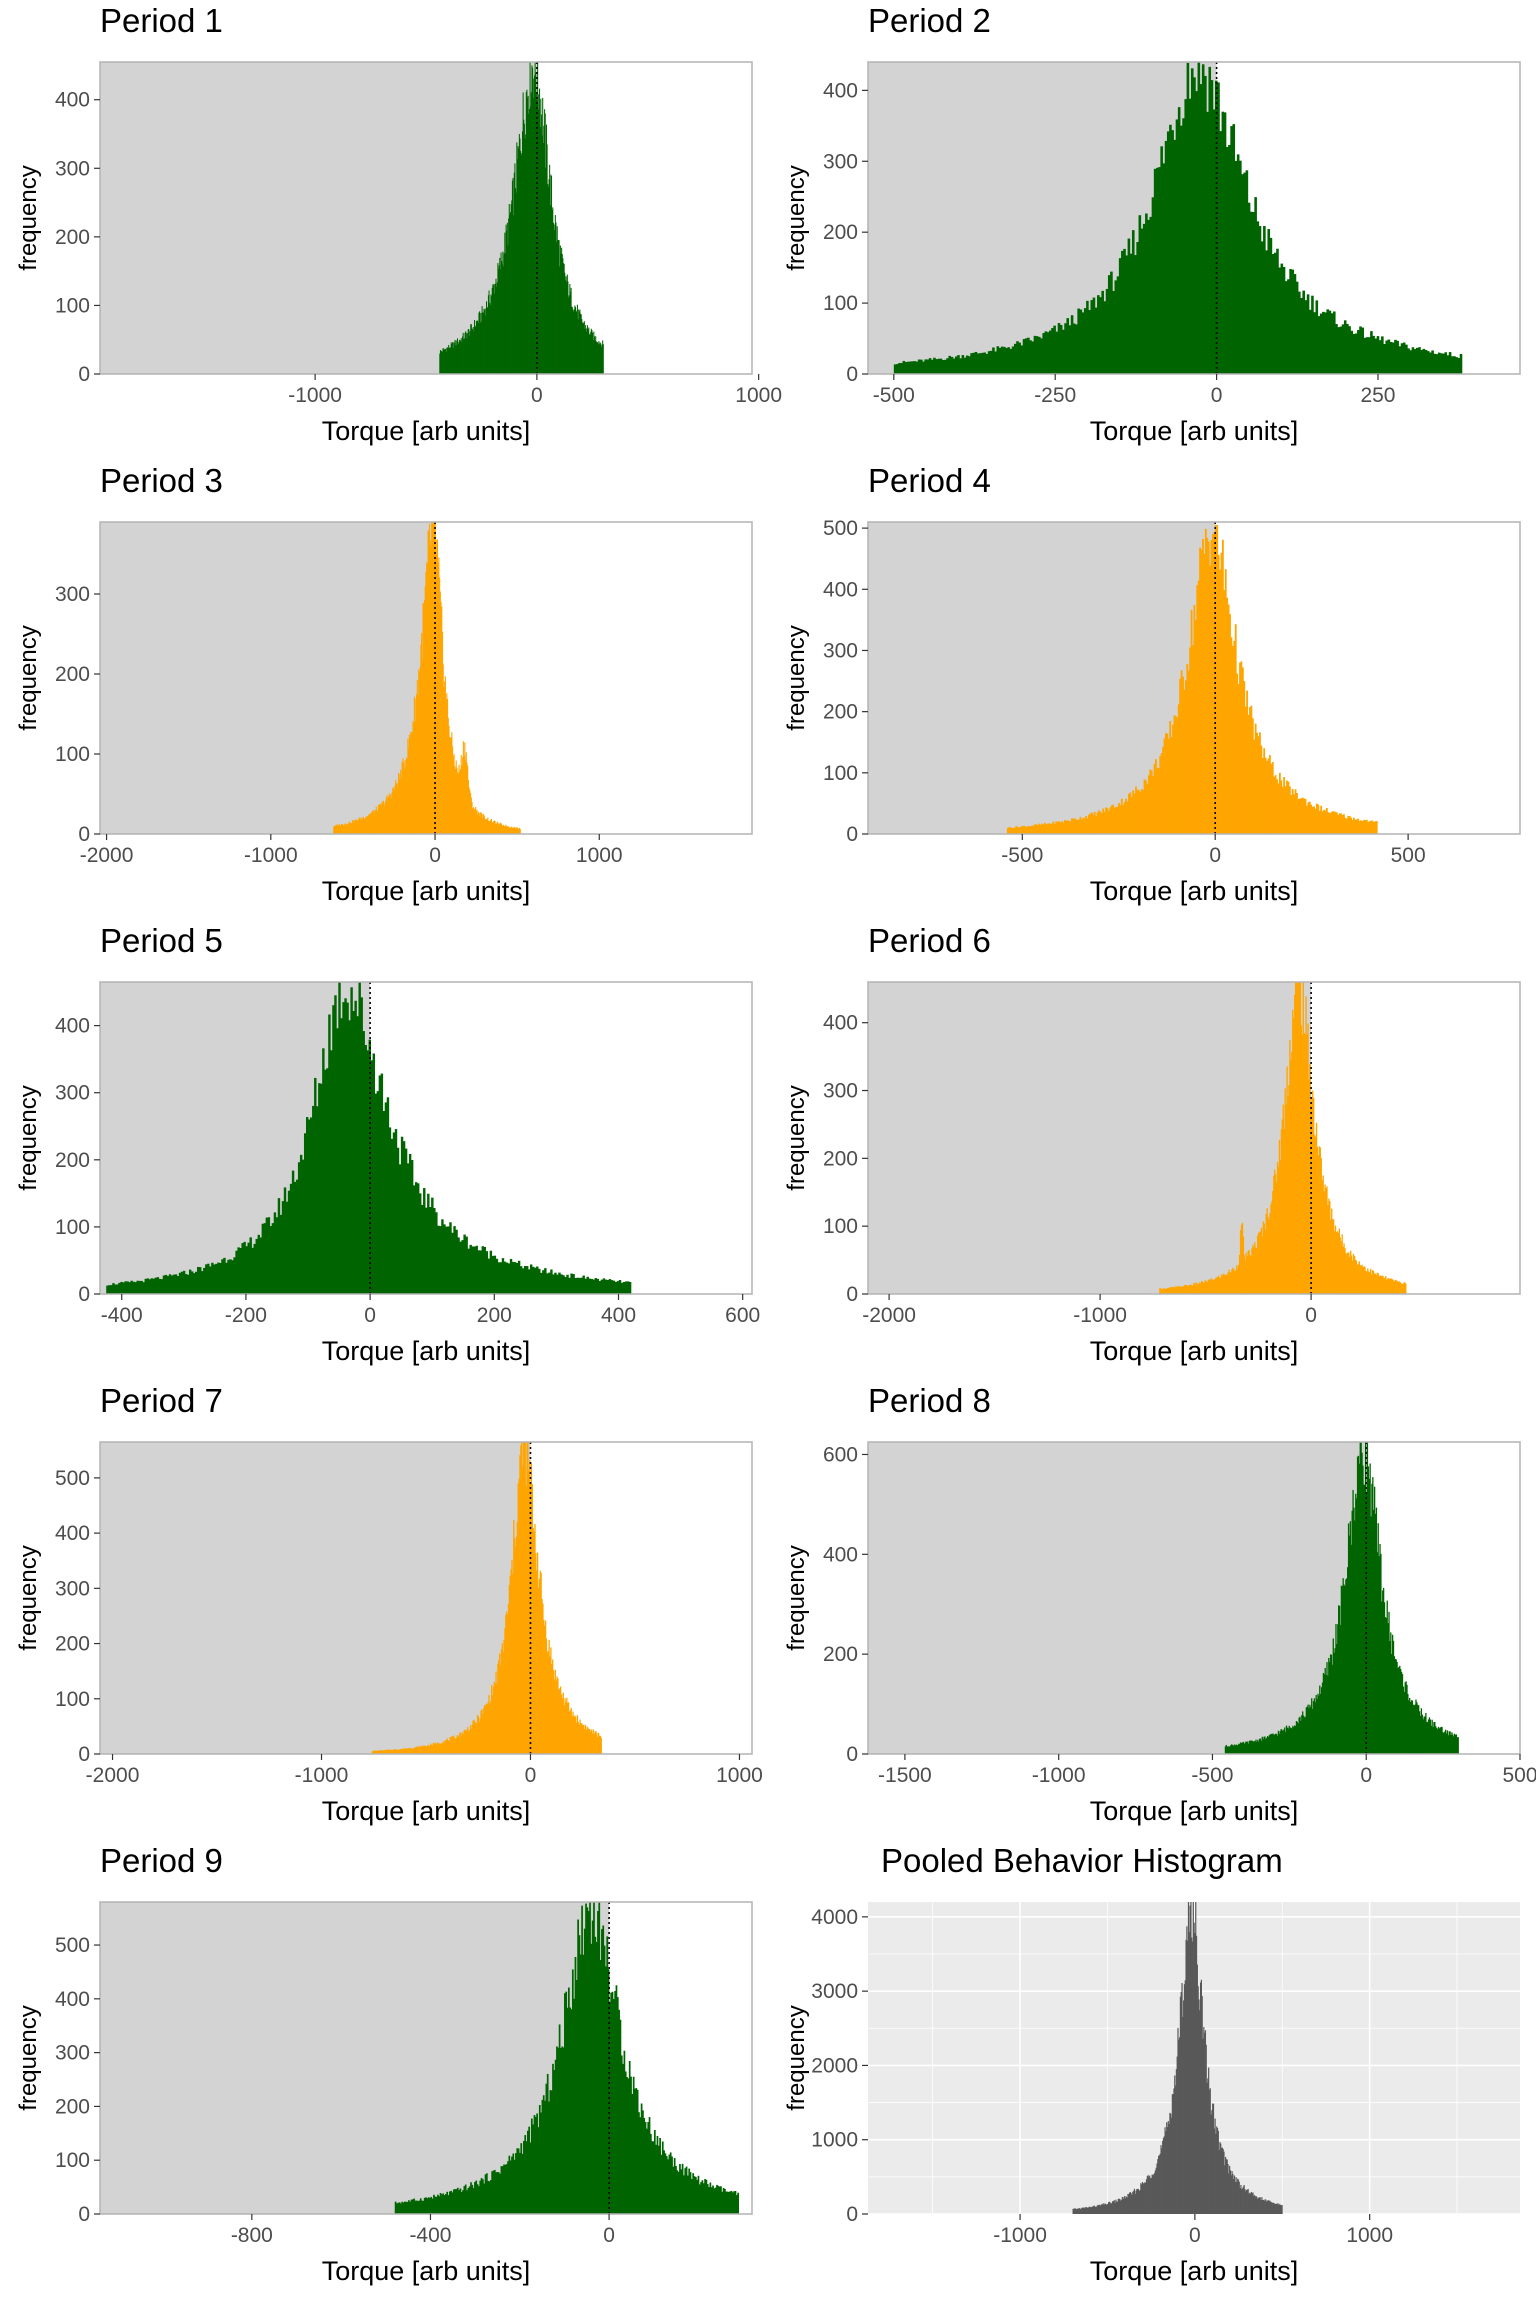 This screenshot has width=1536, height=2304. I want to click on y-tick-label: 100, so click(72, 2160).